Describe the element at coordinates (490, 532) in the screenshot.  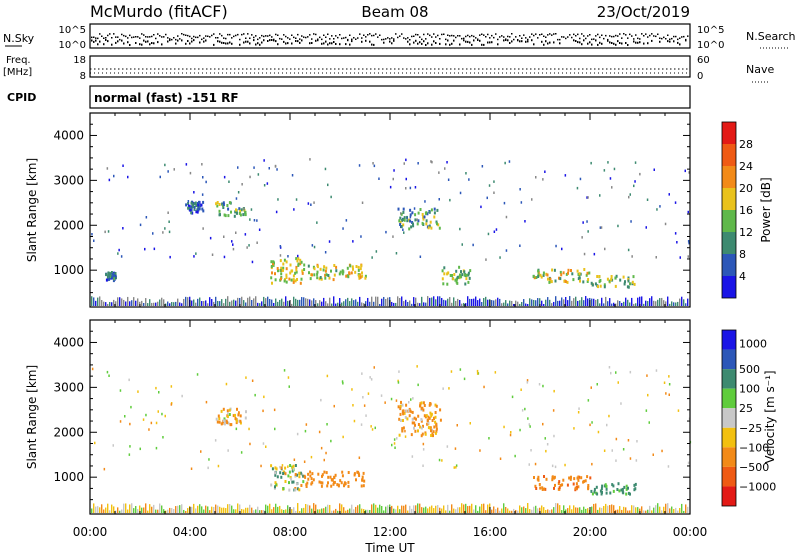
I see `x-tick-label: 16:00` at that location.